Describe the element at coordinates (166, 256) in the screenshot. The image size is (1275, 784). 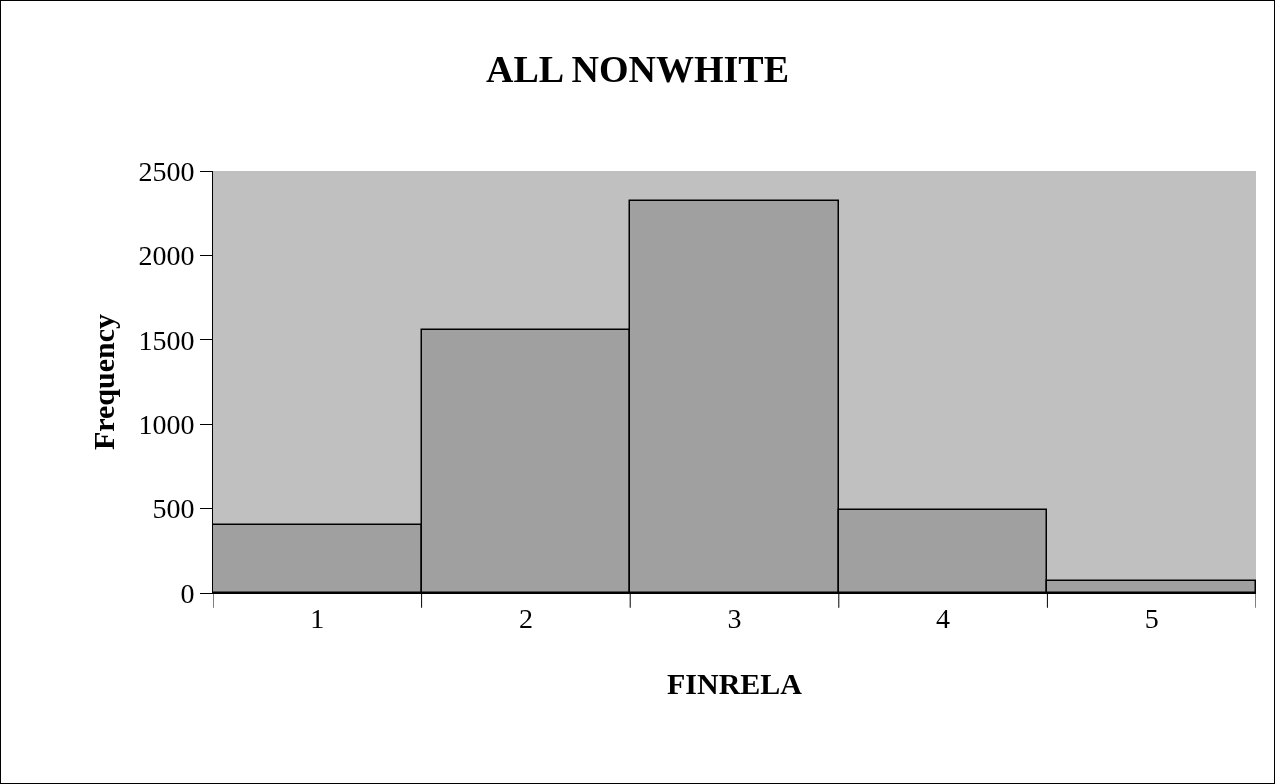
I see `y-tick-label: 2000` at that location.